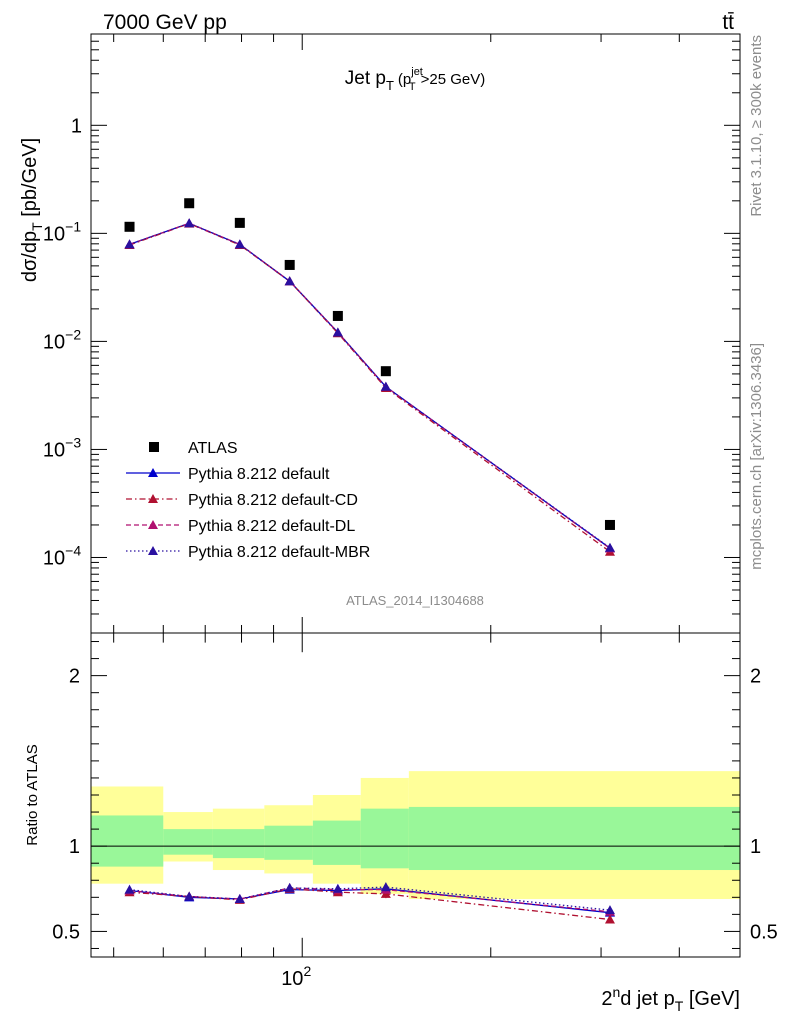 Image resolution: width=786 pixels, height=1024 pixels. Describe the element at coordinates (279, 552) in the screenshot. I see `legend-label: Pythia 8.212 default-MBR` at that location.